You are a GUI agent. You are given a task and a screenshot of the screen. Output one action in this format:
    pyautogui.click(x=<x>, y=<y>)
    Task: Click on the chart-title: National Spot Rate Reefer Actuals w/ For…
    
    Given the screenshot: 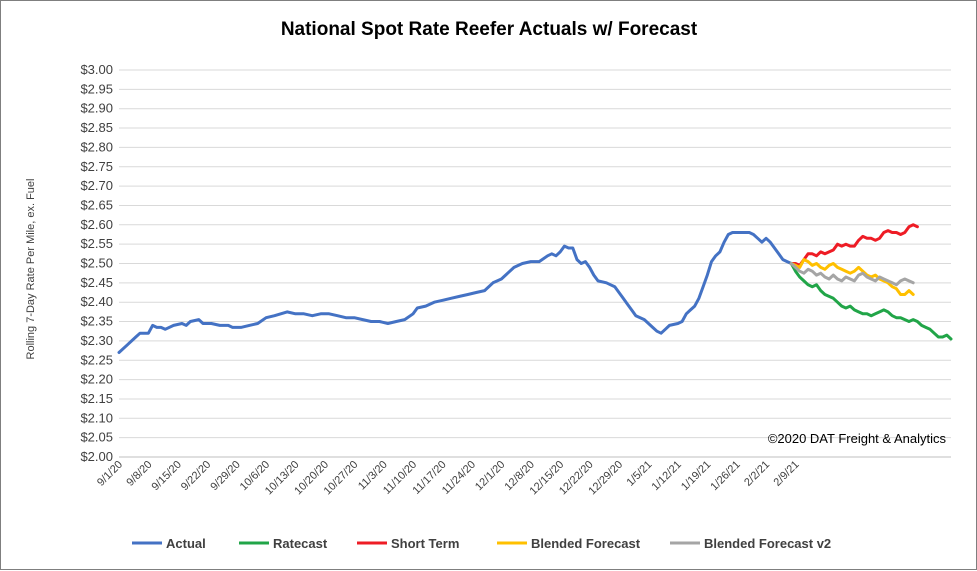 What is the action you would take?
    pyautogui.click(x=489, y=29)
    